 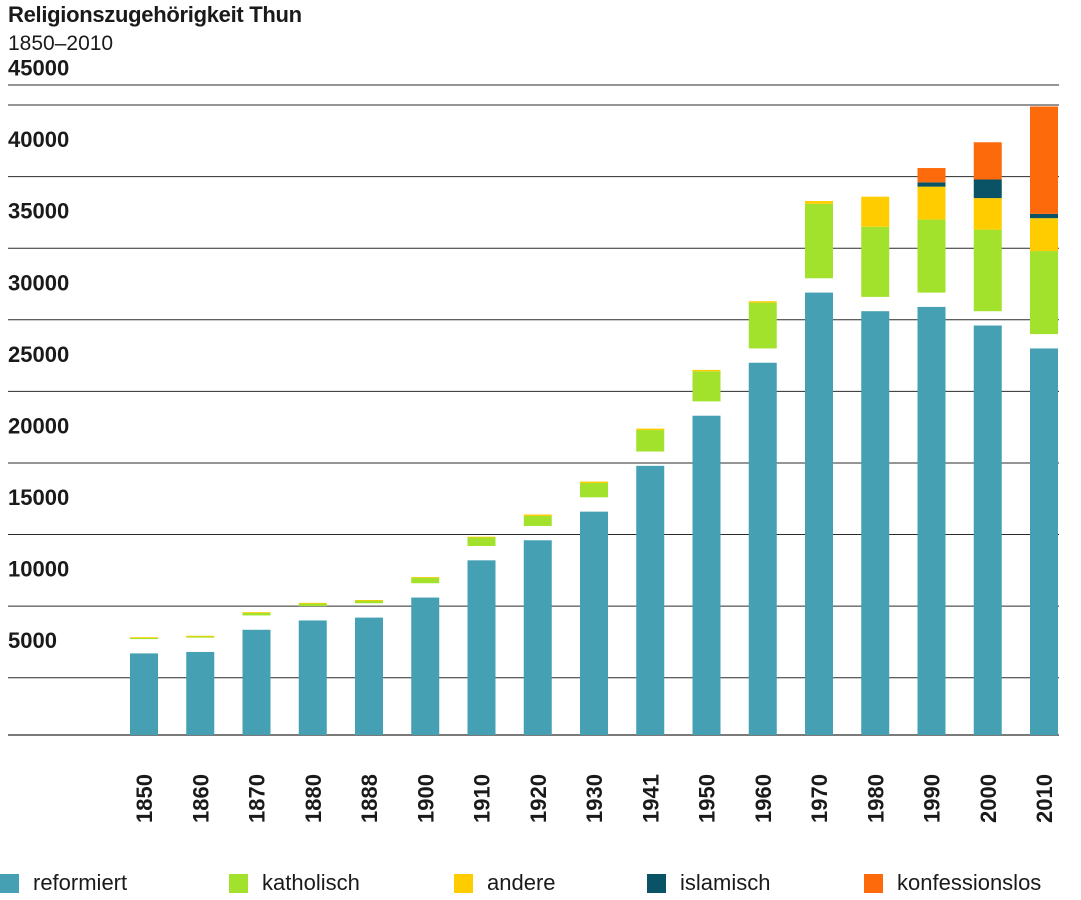 What do you see at coordinates (987, 530) in the screenshot?
I see `bar-reformiert-2000` at bounding box center [987, 530].